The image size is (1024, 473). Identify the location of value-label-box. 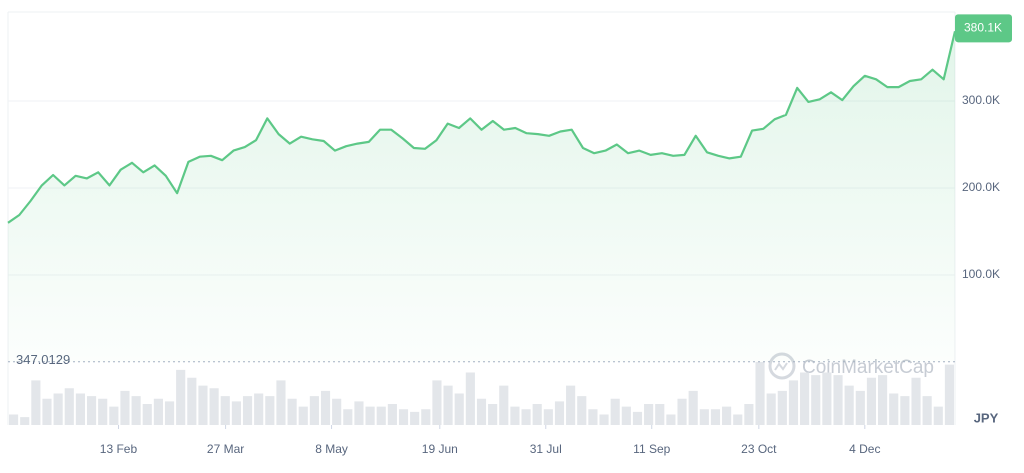
(983, 28).